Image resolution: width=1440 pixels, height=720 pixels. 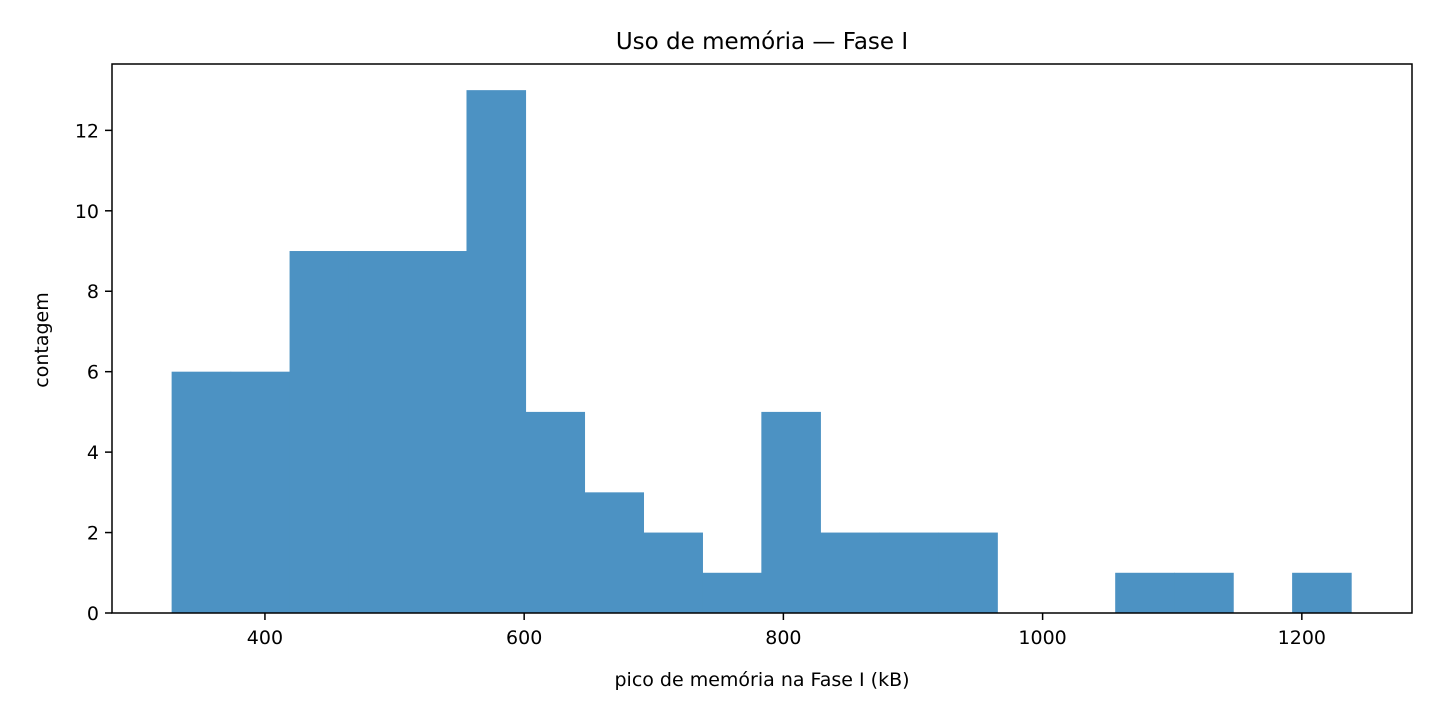 What do you see at coordinates (93, 453) in the screenshot?
I see `y-tick-label-4: 4` at bounding box center [93, 453].